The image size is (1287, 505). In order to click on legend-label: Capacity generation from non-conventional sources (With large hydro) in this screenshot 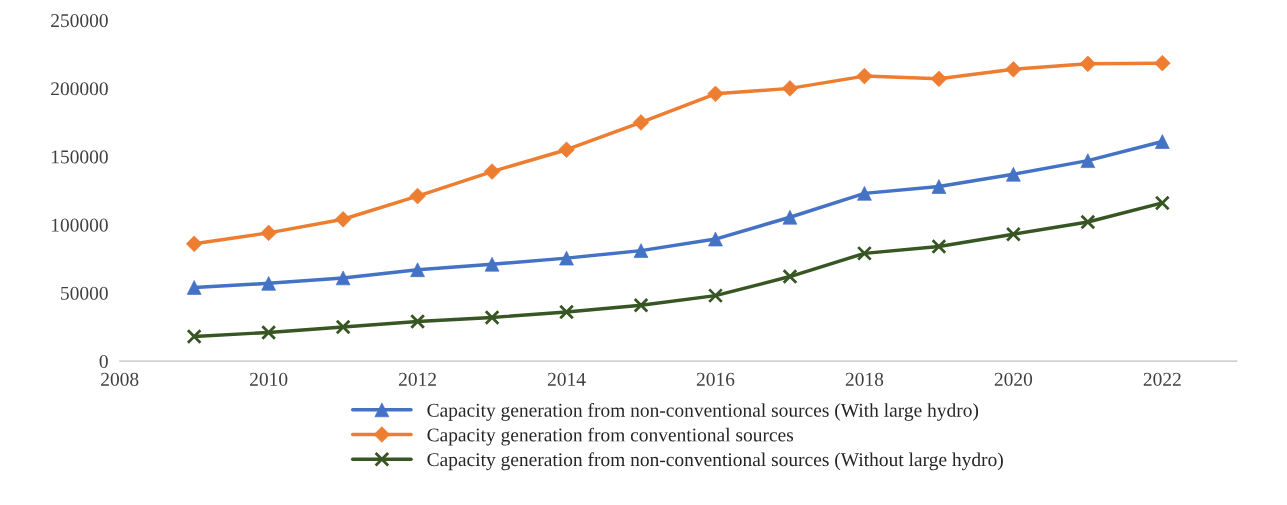, I will do `click(703, 411)`.